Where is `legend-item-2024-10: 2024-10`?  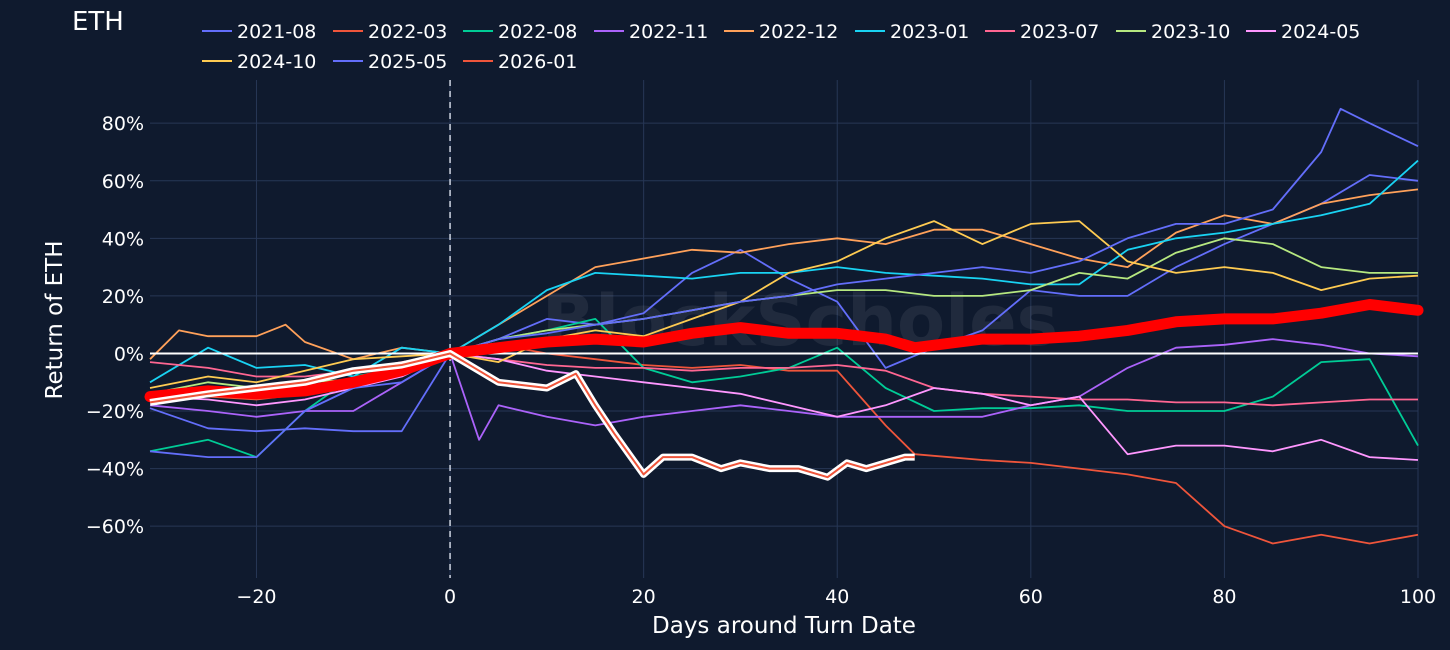
legend-item-2024-10: 2024-10 is located at coordinates (259, 62).